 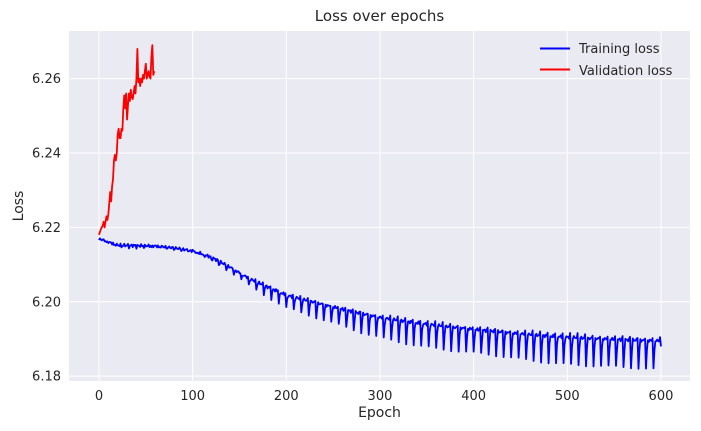 I want to click on y-tick-label: 6.22, so click(x=46, y=228).